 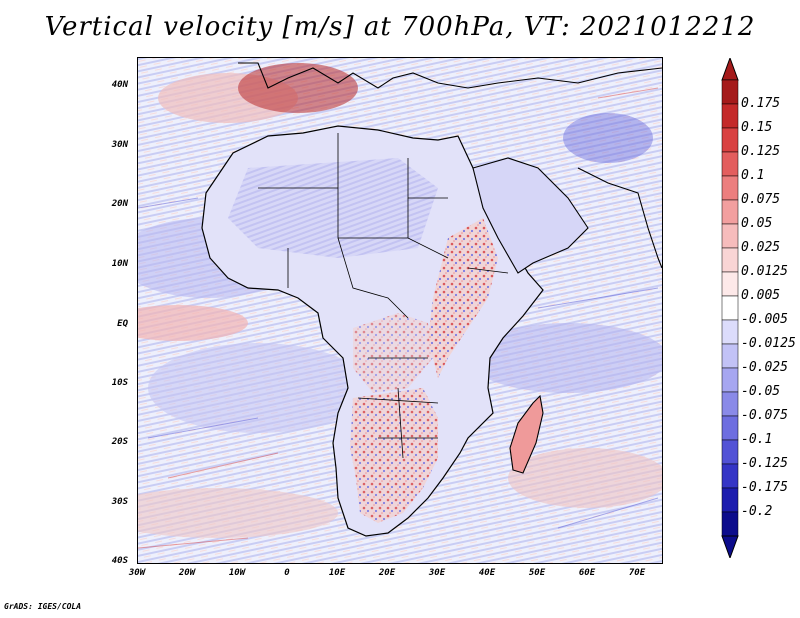 What do you see at coordinates (764, 415) in the screenshot?
I see `colorbar-label: -0.075` at bounding box center [764, 415].